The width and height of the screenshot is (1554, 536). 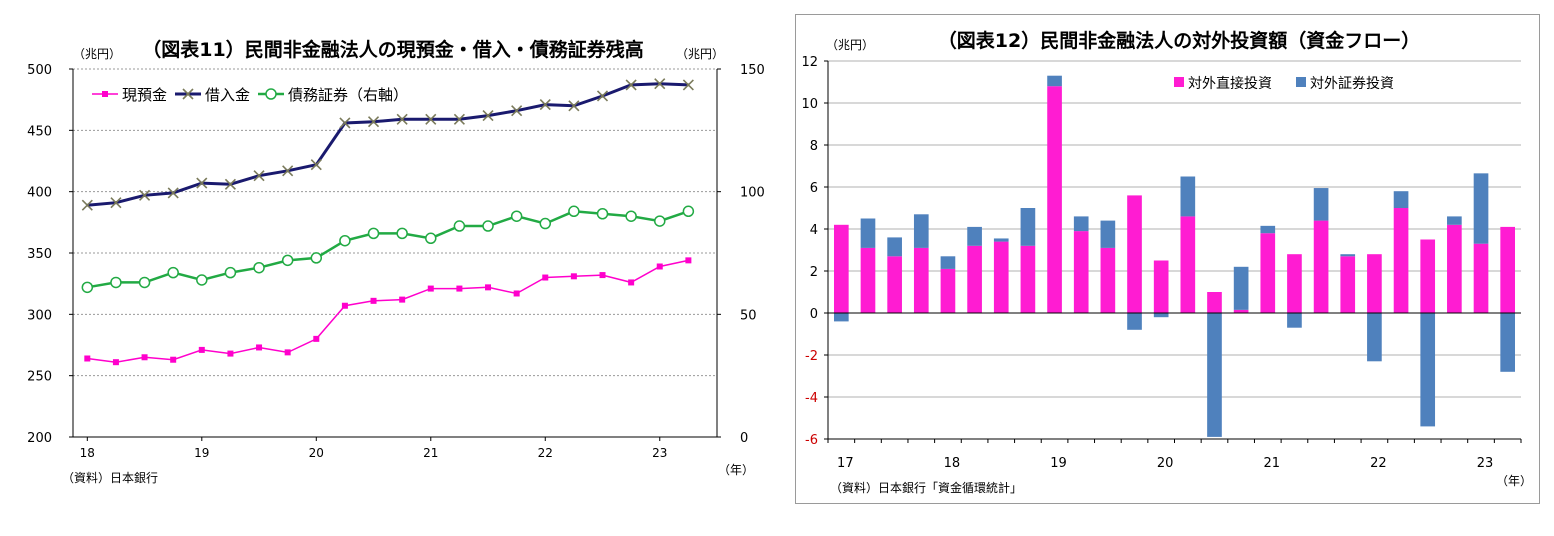 I want to click on cash-deposits-series, so click(x=388, y=311).